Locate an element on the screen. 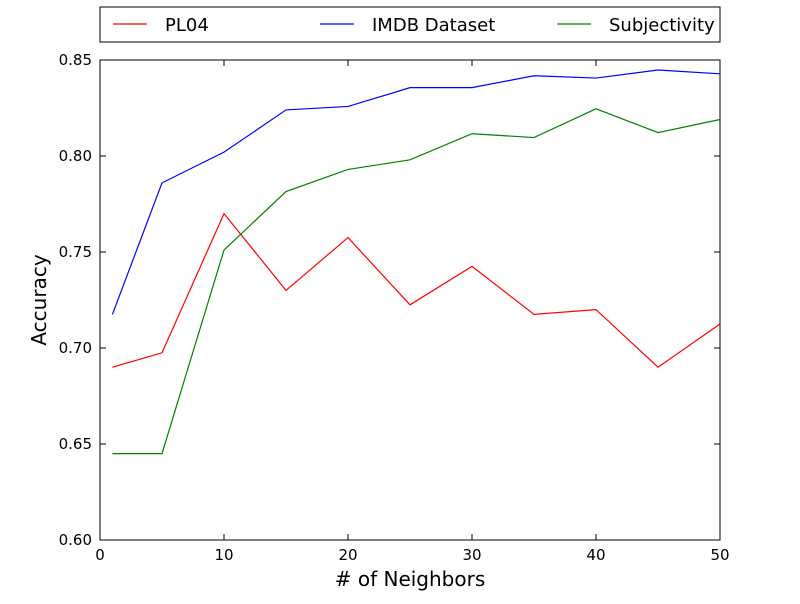 This screenshot has width=800, height=604. x-tick-label: 50 is located at coordinates (719, 555).